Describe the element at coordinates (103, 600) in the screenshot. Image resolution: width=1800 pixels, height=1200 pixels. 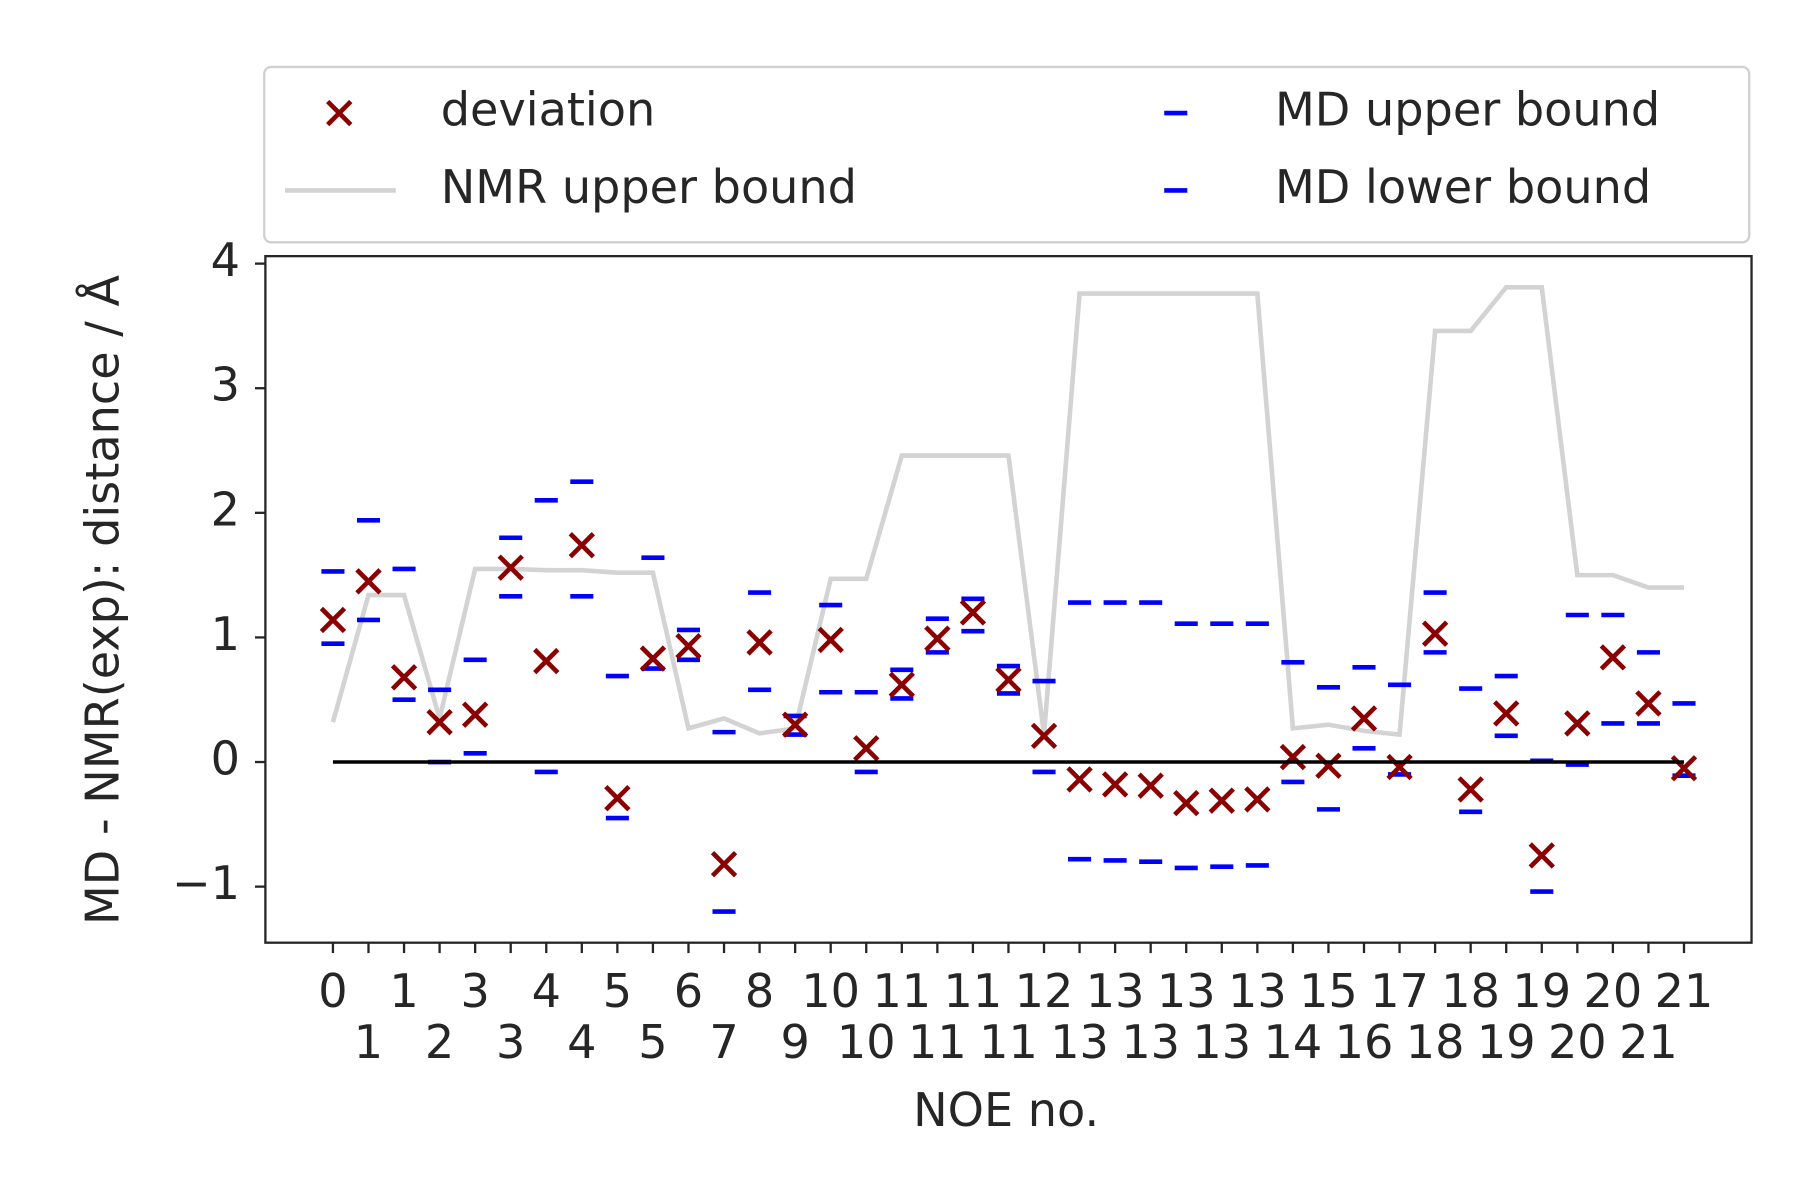
I see `y-axis-label: MD - NMR(exp): distance / Å` at that location.